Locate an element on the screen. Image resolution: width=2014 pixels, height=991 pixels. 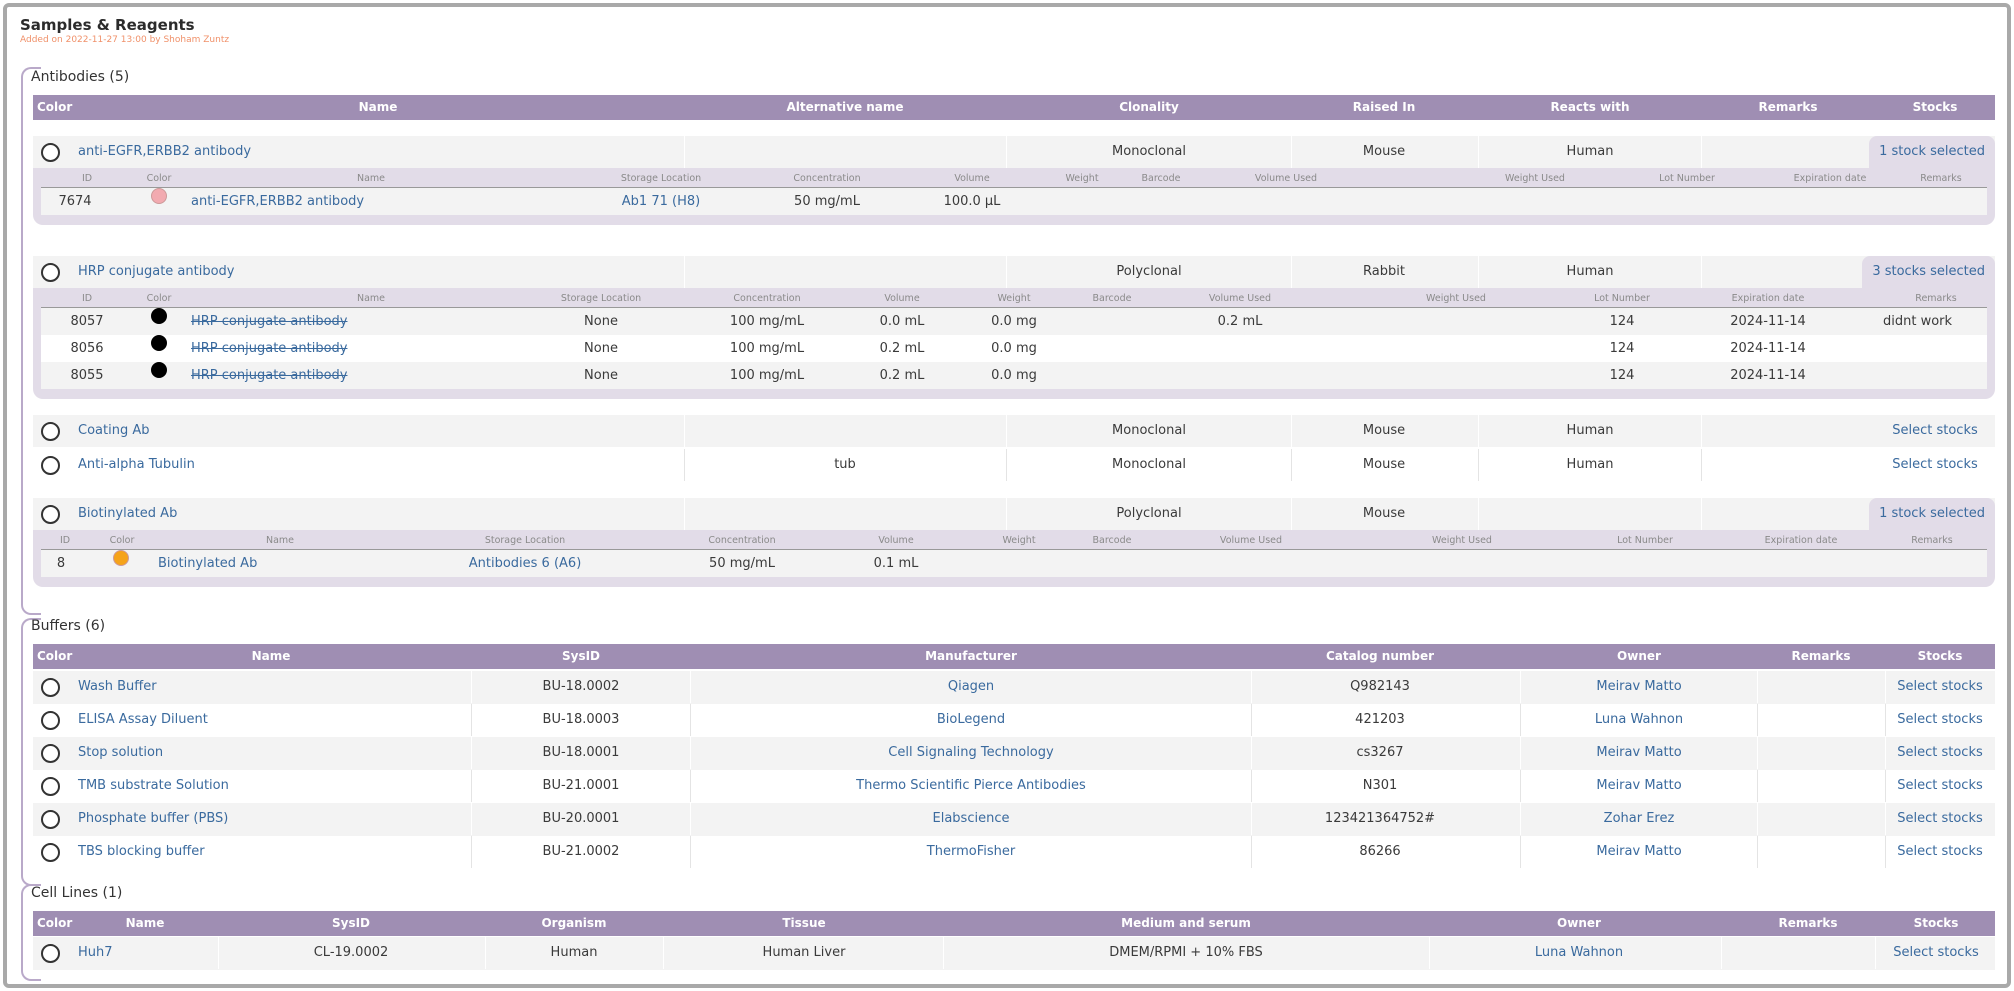
manufacturer-link: Elabscience is located at coordinates (971, 818).